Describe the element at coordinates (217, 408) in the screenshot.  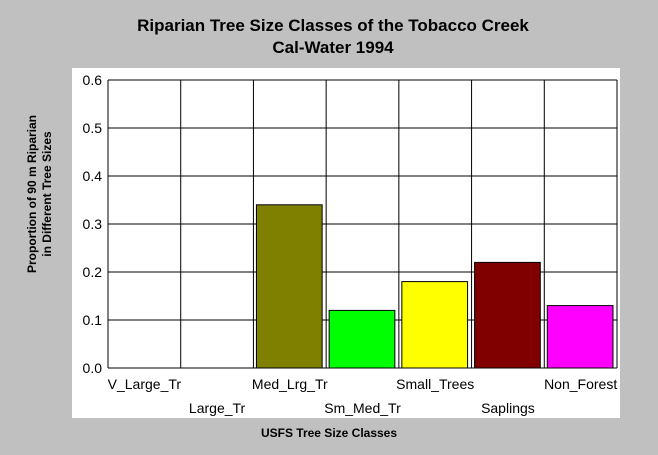
I see `x-tick-label: Large_Tr` at that location.